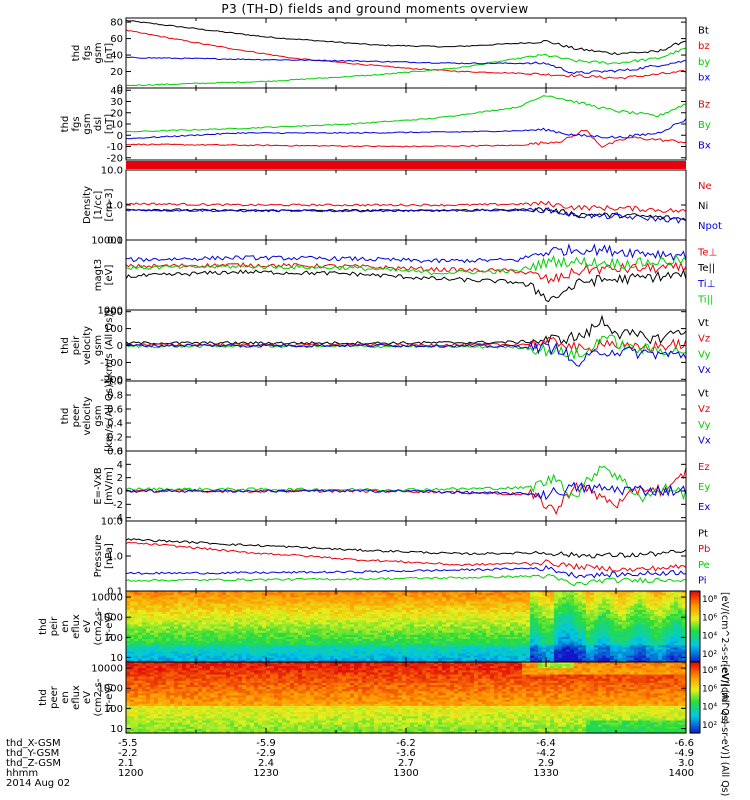  What do you see at coordinates (98, 485) in the screenshot?
I see `y-axis-label: E=-VxB` at bounding box center [98, 485].